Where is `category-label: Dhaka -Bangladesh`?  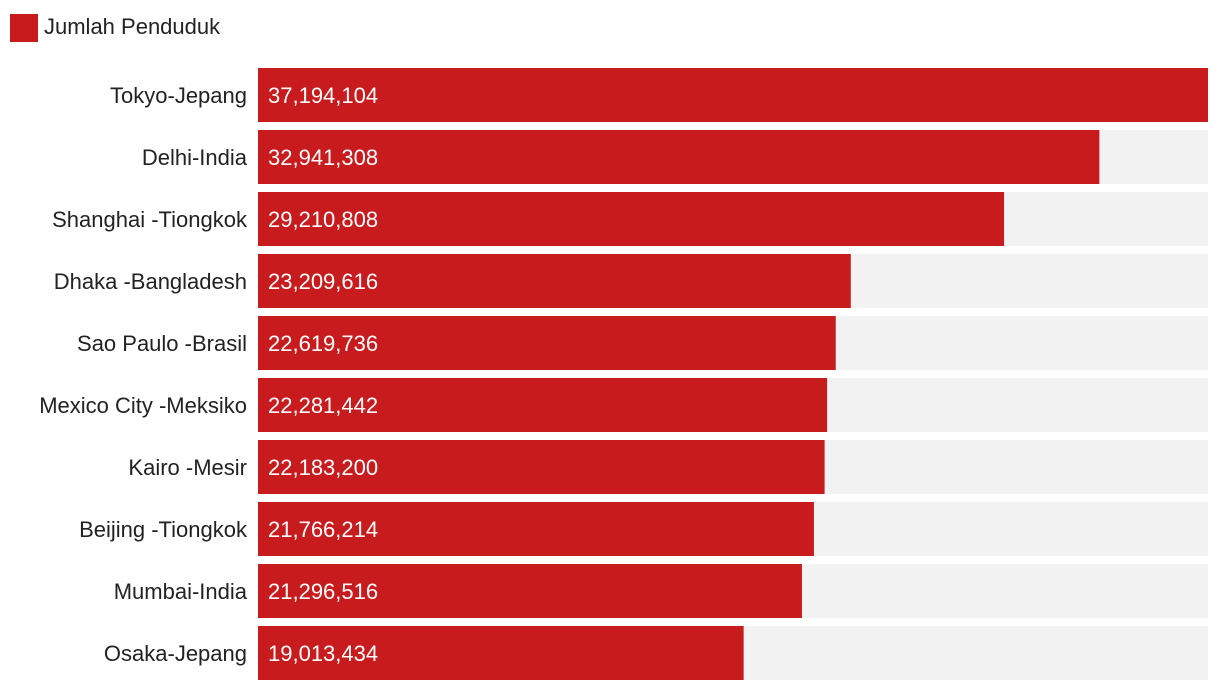
category-label: Dhaka -Bangladesh is located at coordinates (150, 281).